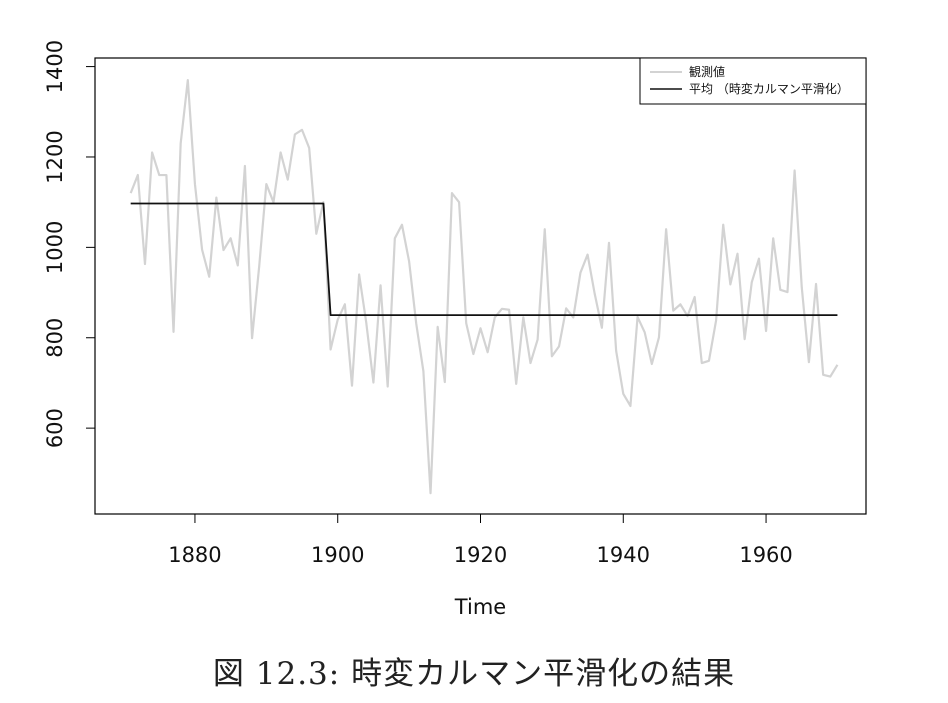  Describe the element at coordinates (337, 555) in the screenshot. I see `x-tick-label: 1900` at that location.